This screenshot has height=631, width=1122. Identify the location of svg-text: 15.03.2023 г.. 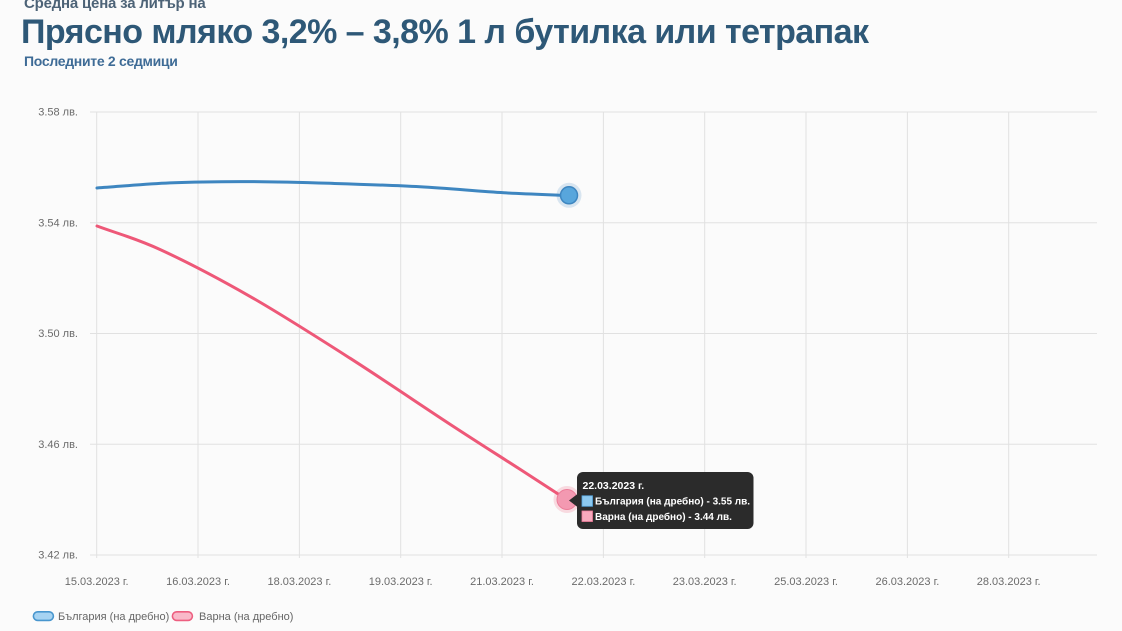
(97, 582).